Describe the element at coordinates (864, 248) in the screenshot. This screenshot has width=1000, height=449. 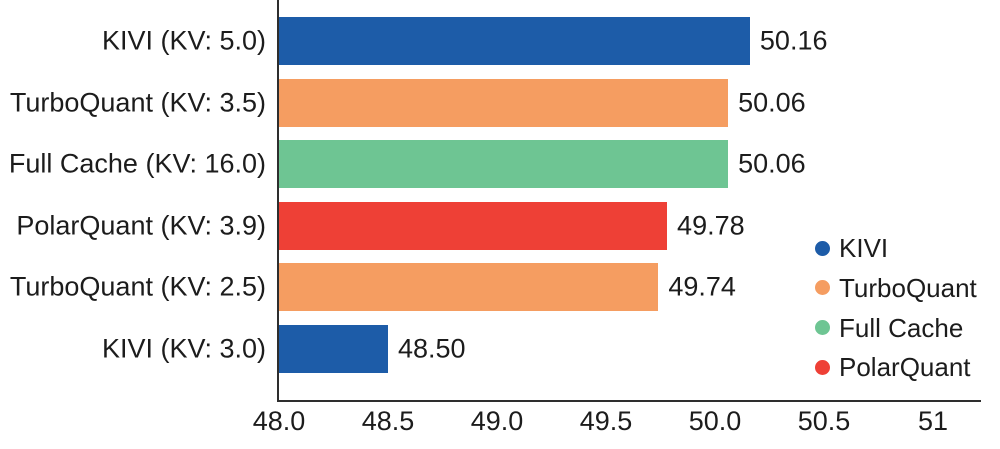
I see `legend-label: KIVI` at that location.